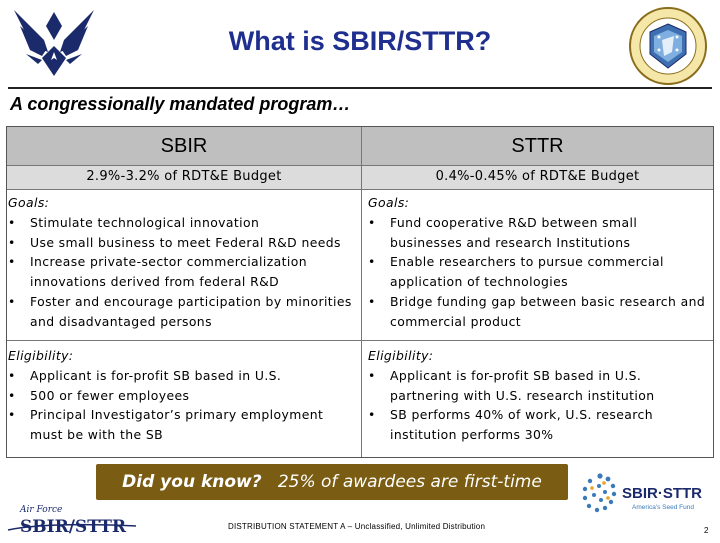 Image resolution: width=720 pixels, height=543 pixels. I want to click on list-item: Applicant is for-profit SB based in U.S., so click(183, 376).